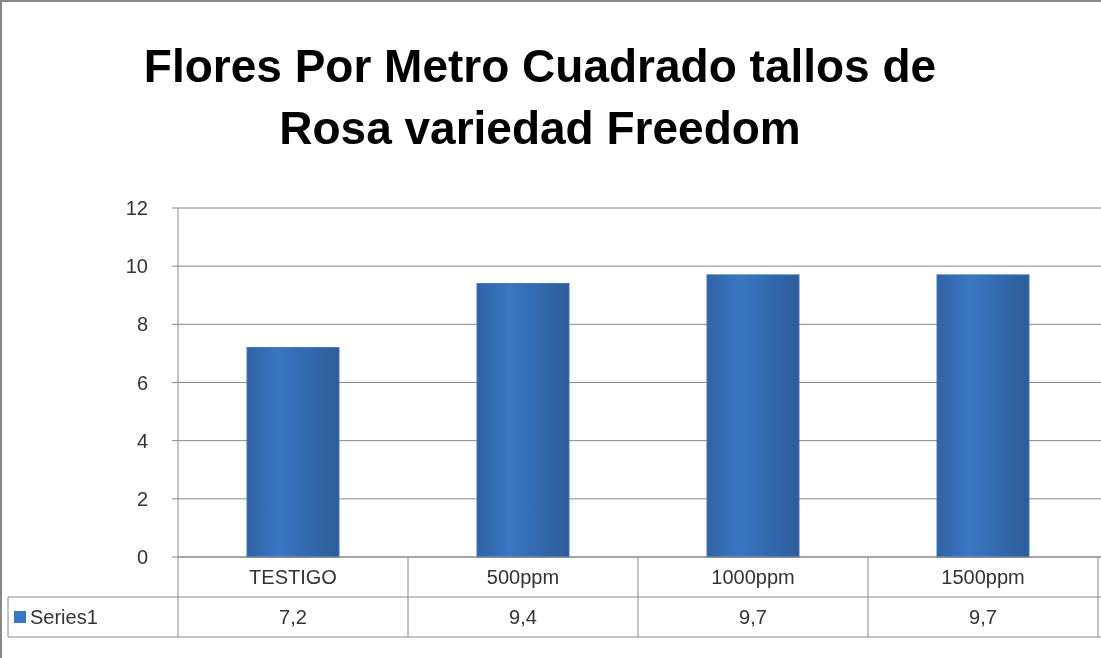 The image size is (1101, 658). Describe the element at coordinates (293, 617) in the screenshot. I see `data-label: 7,2` at that location.